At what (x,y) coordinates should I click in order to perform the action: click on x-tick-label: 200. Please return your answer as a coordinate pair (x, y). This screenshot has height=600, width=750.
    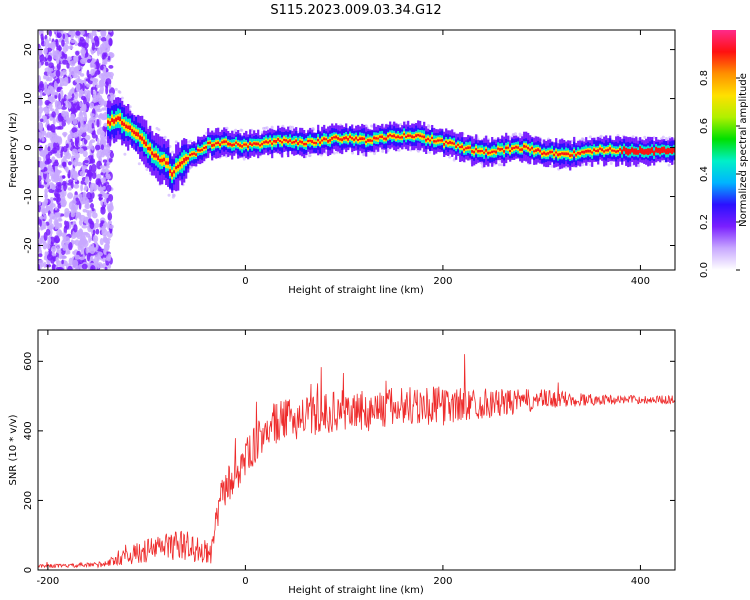
    Looking at the image, I should click on (442, 281).